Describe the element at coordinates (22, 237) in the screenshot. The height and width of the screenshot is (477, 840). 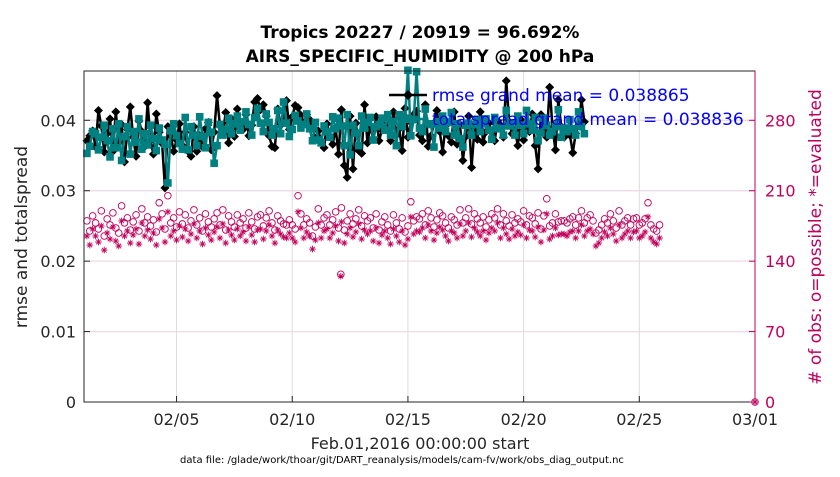
I see `y-axis-label-left: rmse and totalspread` at that location.